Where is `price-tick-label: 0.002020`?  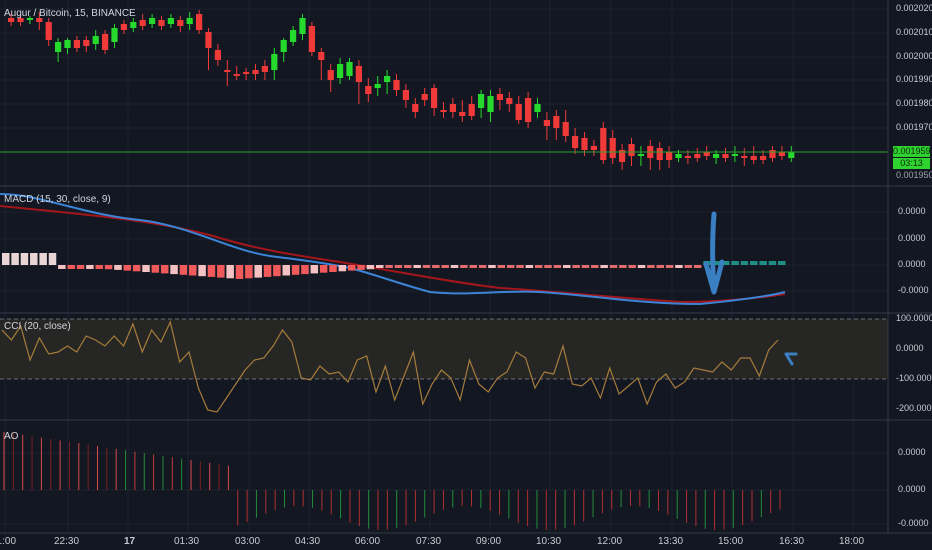
price-tick-label: 0.002020 is located at coordinates (914, 8).